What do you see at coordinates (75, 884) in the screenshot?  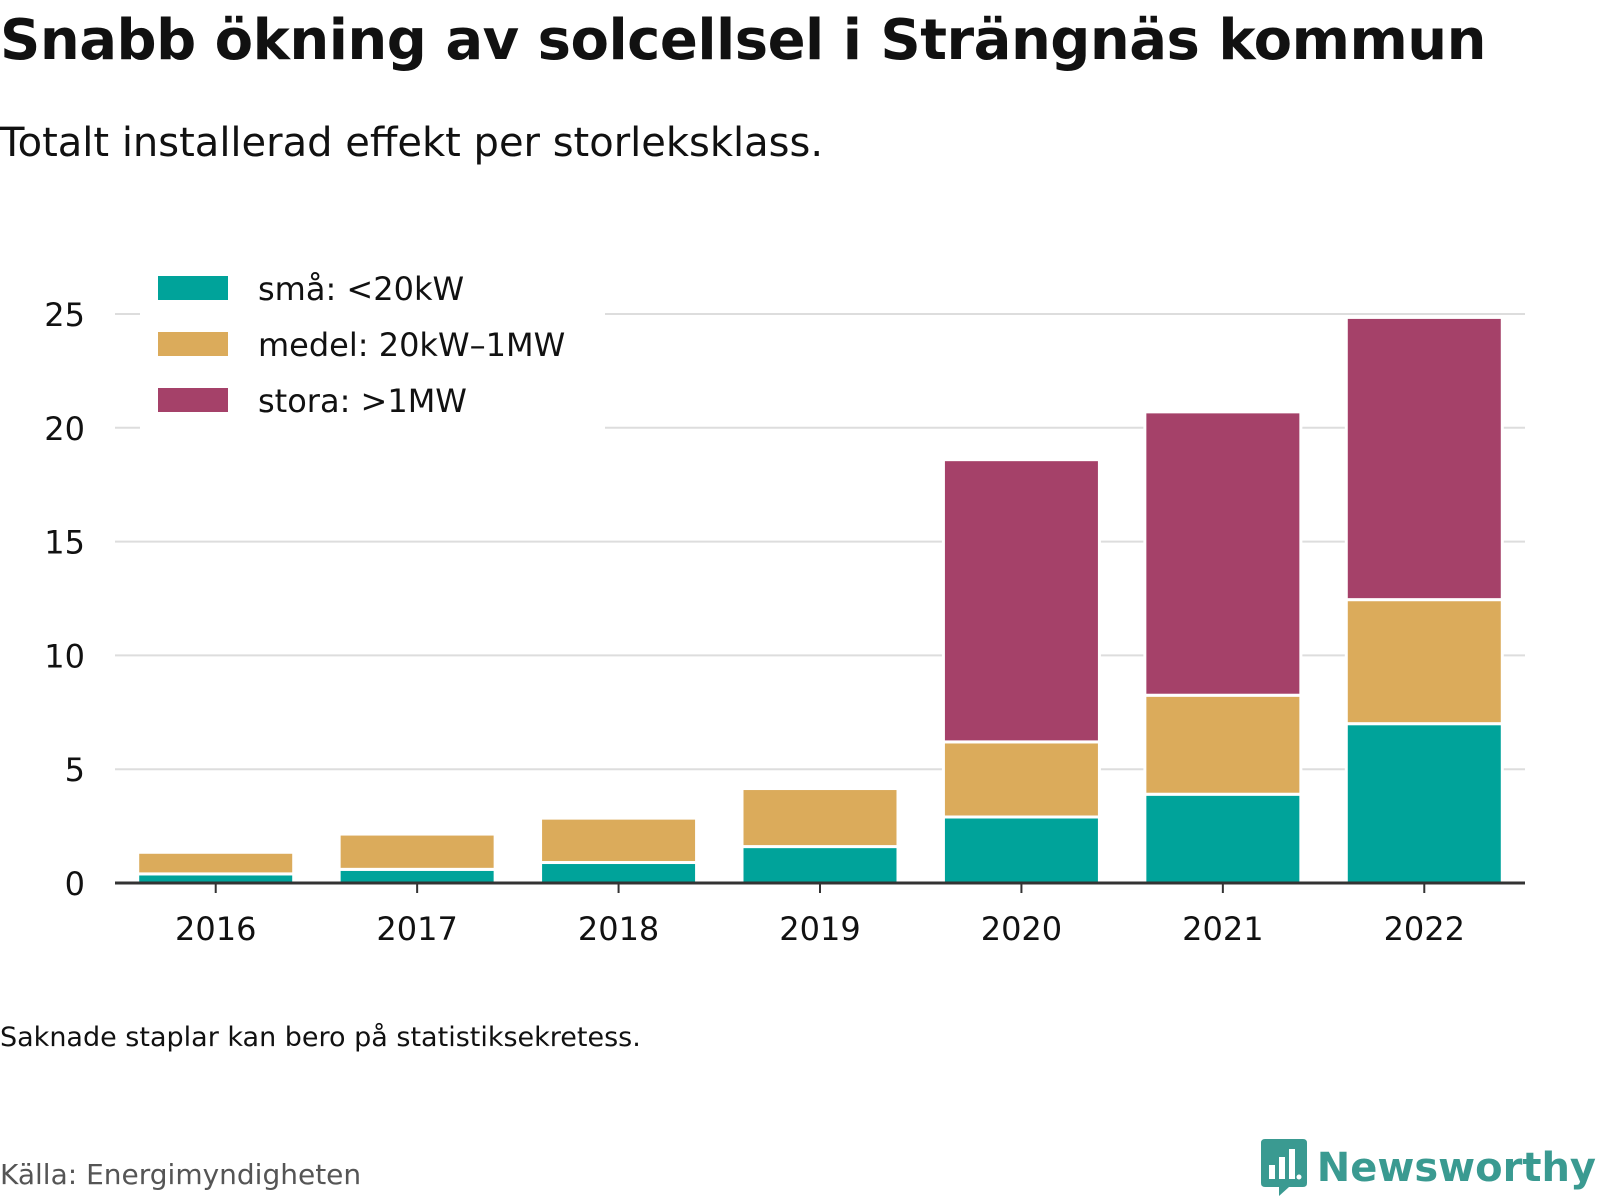 I see `y-tick-label: 0` at bounding box center [75, 884].